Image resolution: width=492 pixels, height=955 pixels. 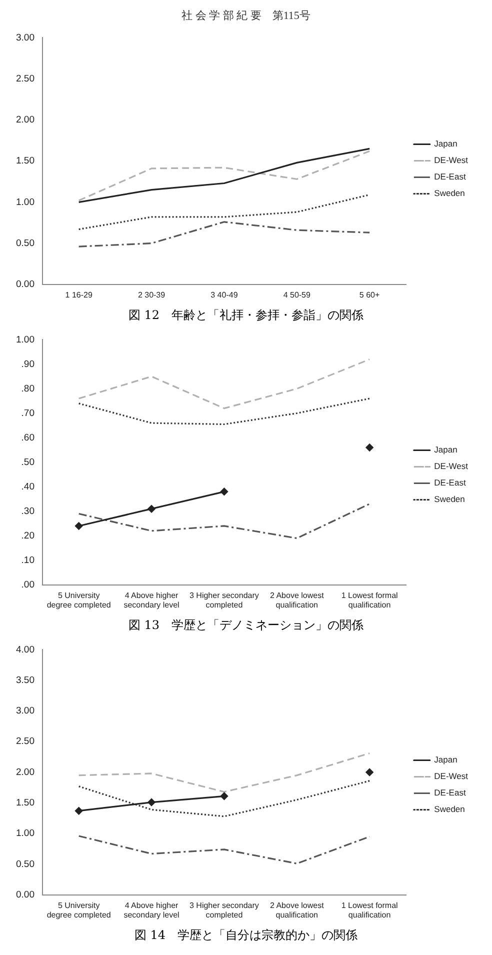 I want to click on y-tick-label: 4.00, so click(x=25, y=650).